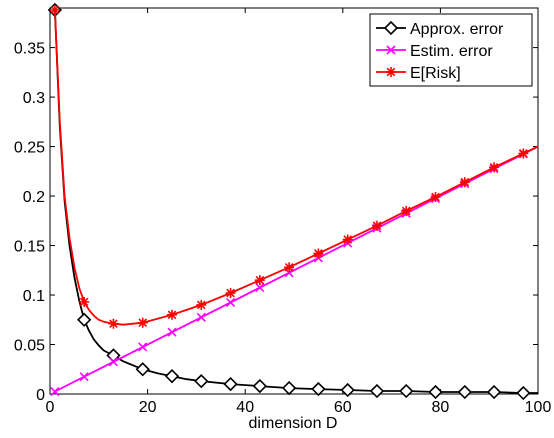 This screenshot has height=438, width=554. I want to click on x-tick-label: 20, so click(148, 407).